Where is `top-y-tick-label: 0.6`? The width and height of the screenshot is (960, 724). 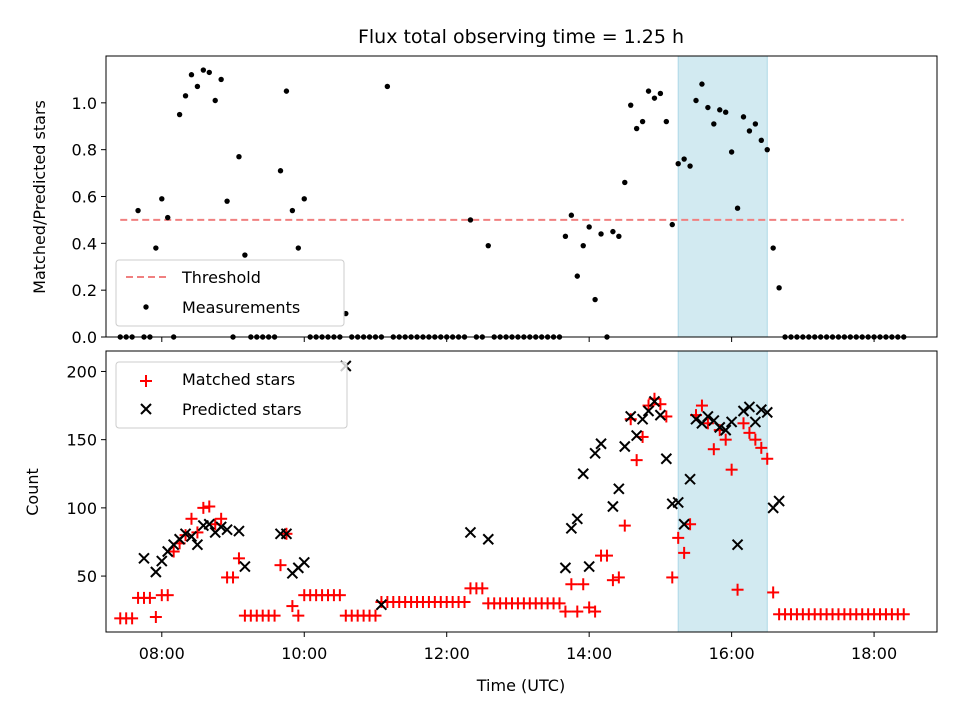
top-y-tick-label: 0.6 is located at coordinates (84, 197).